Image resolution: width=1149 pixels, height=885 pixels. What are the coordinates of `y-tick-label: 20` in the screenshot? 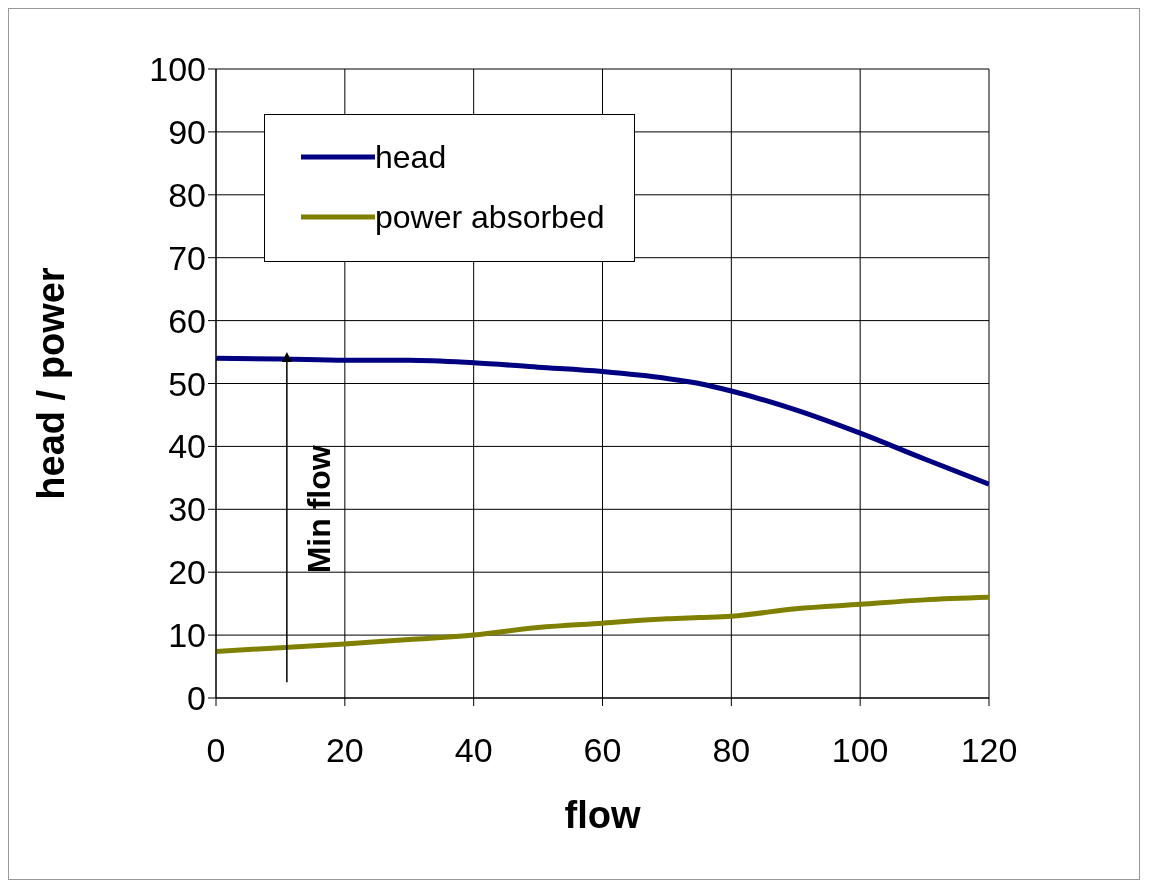 It's located at (187, 572).